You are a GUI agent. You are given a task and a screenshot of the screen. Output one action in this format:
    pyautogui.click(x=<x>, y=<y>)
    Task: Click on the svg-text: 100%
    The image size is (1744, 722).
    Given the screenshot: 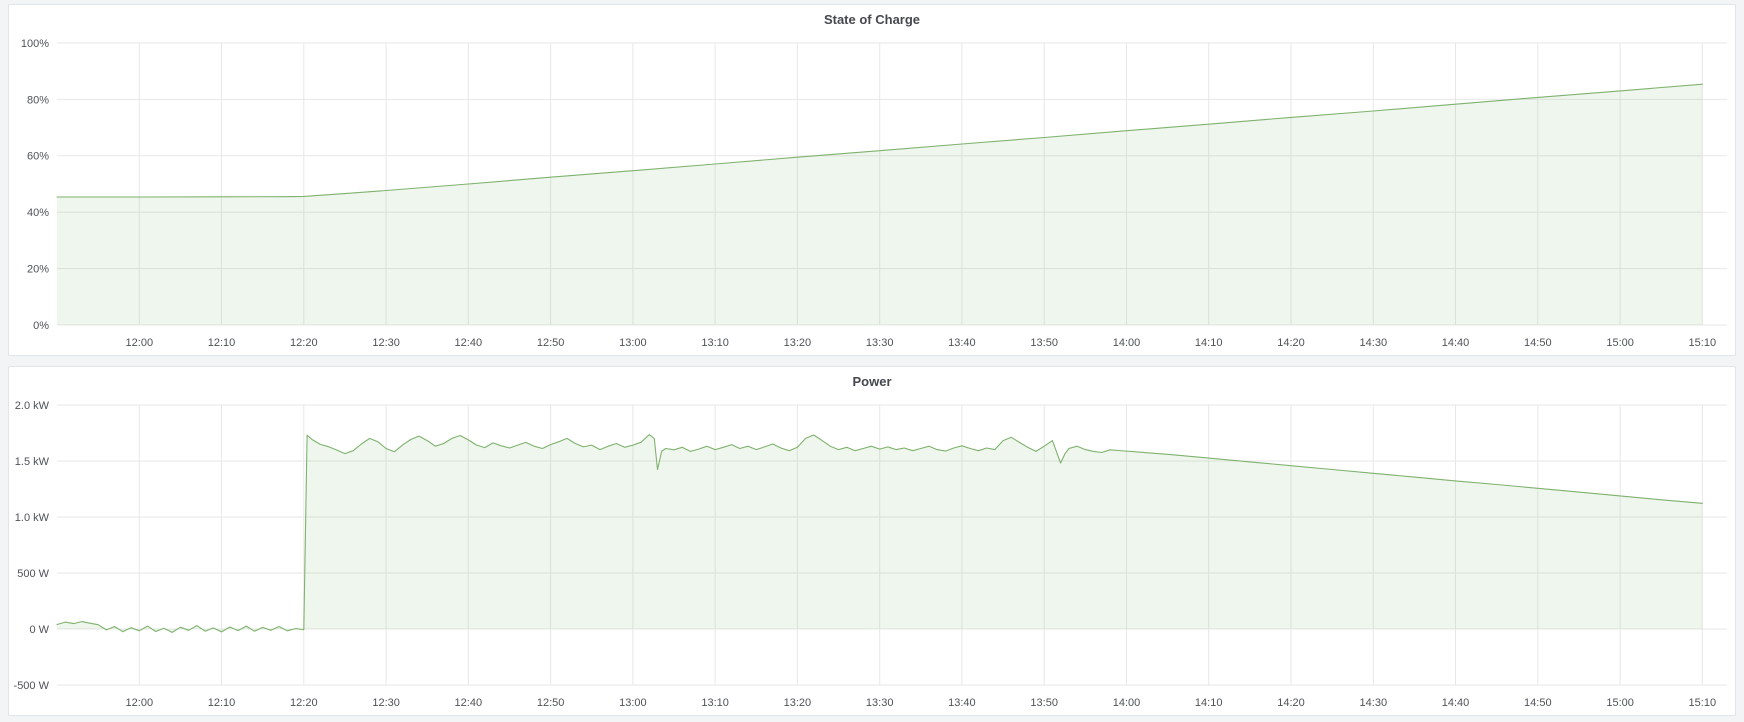 What is the action you would take?
    pyautogui.click(x=35, y=44)
    